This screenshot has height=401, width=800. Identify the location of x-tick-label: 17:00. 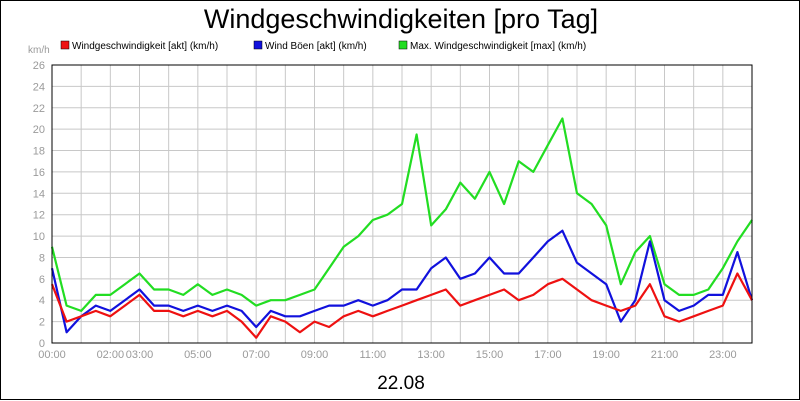
(548, 355).